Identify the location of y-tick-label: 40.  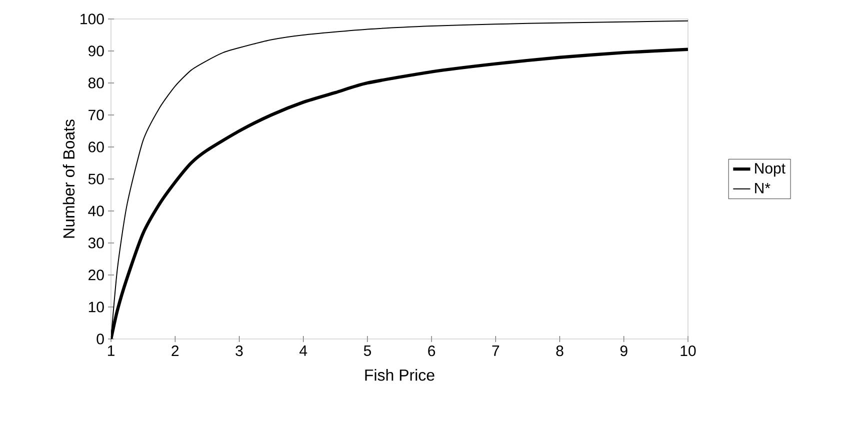
(96, 211).